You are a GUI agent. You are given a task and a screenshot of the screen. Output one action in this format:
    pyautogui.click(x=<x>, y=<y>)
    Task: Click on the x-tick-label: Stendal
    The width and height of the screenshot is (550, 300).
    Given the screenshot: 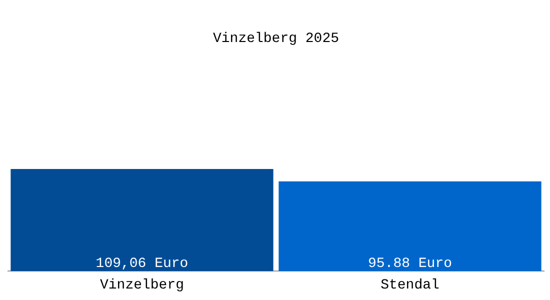 What is the action you would take?
    pyautogui.click(x=410, y=285)
    